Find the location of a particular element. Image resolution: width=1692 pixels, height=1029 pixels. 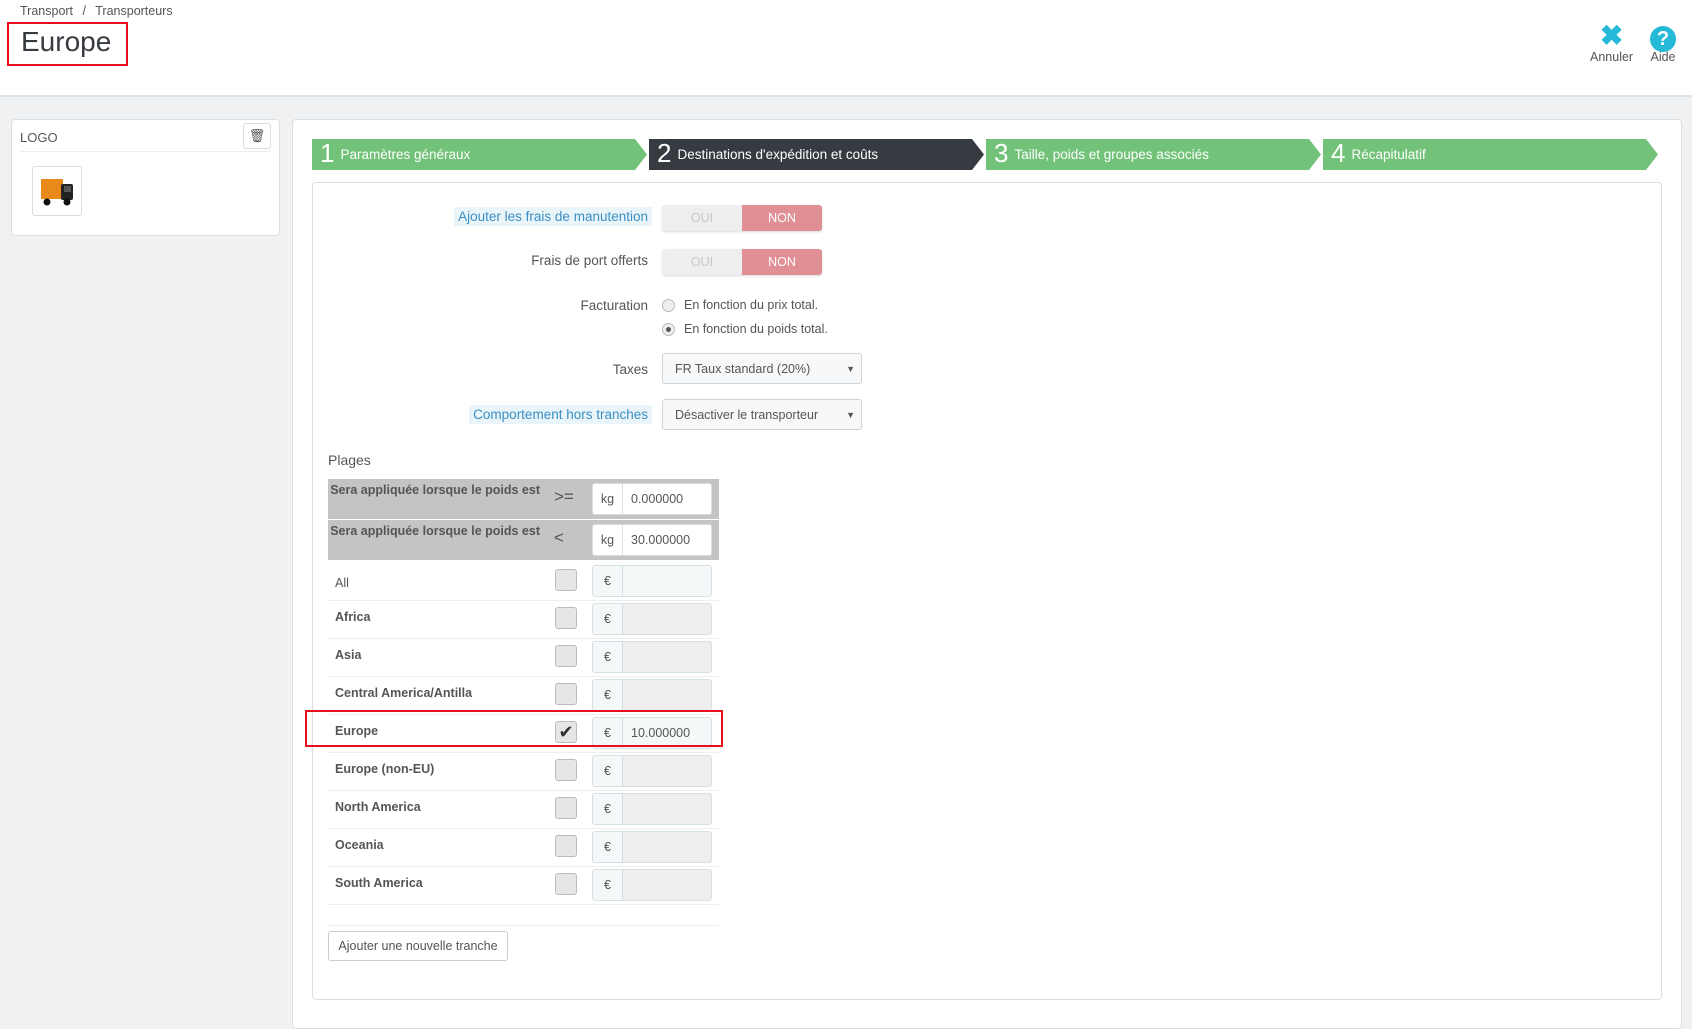

handling-no: NON is located at coordinates (782, 218).